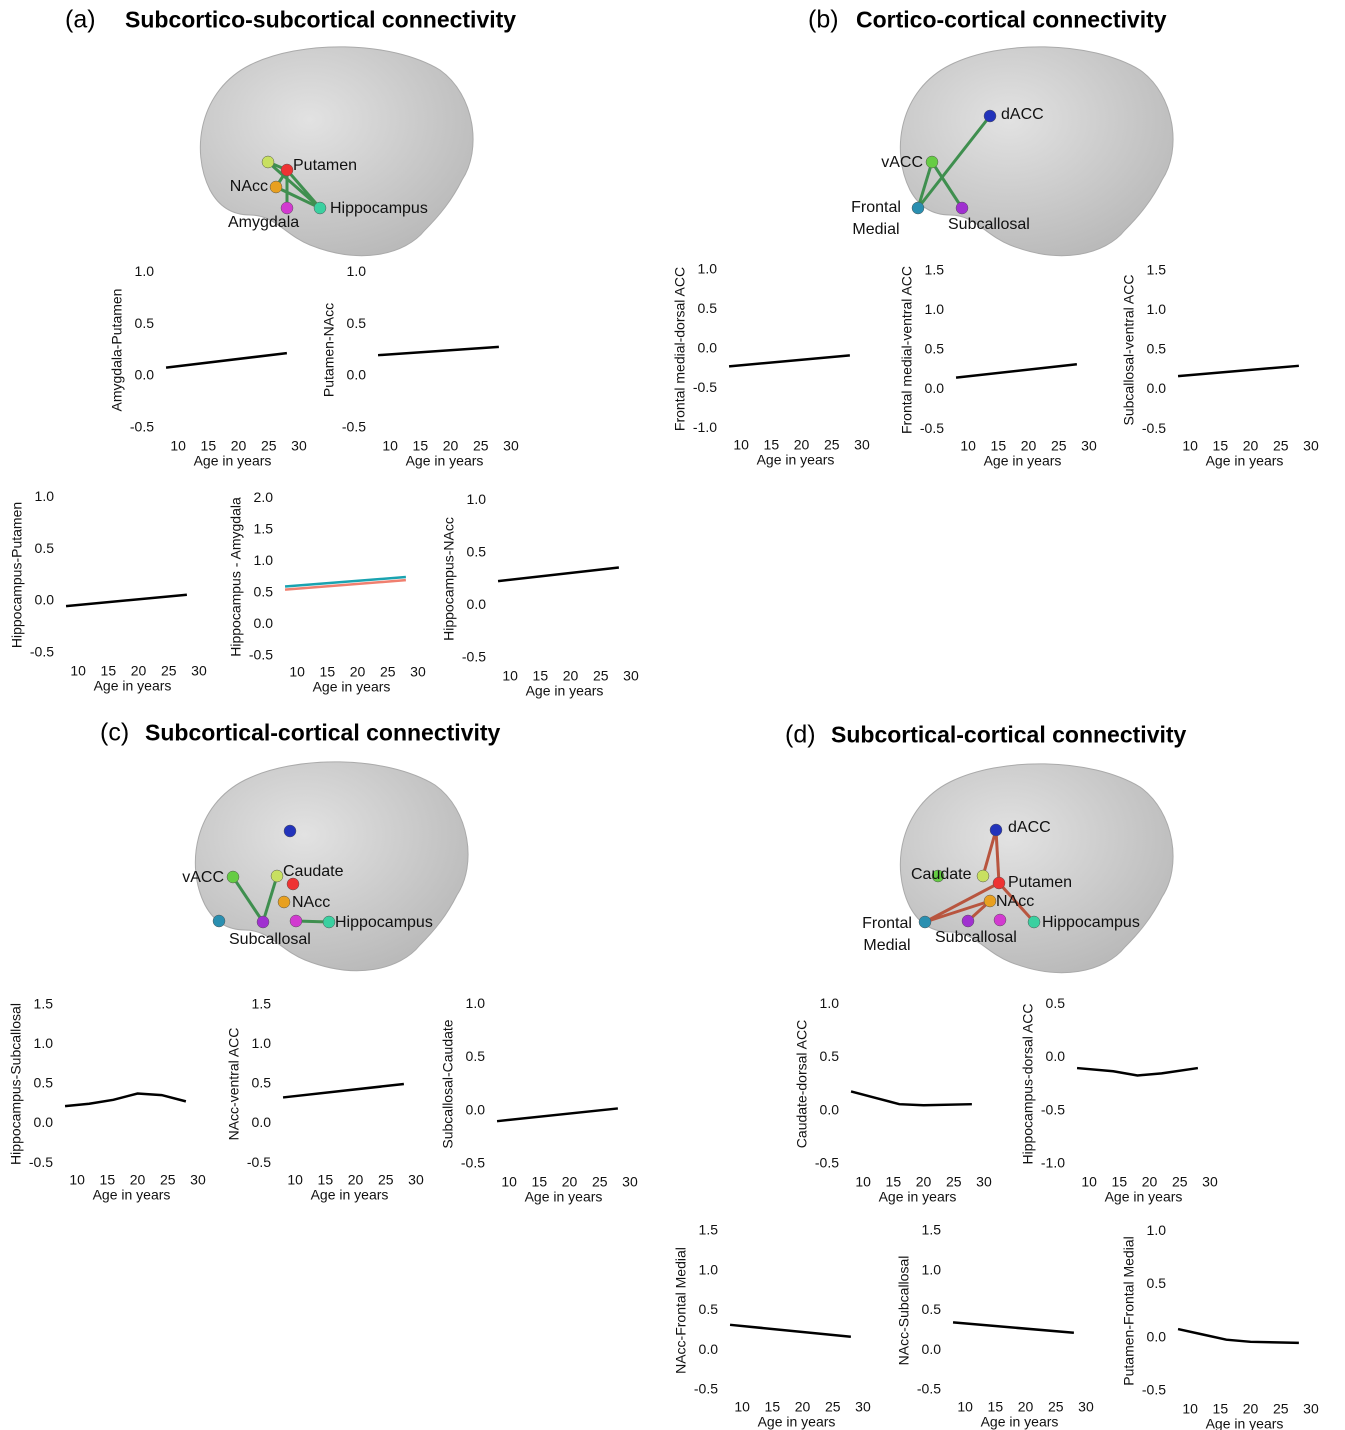  What do you see at coordinates (117, 350) in the screenshot?
I see `y-axis-label: Amygdala-Putamen` at bounding box center [117, 350].